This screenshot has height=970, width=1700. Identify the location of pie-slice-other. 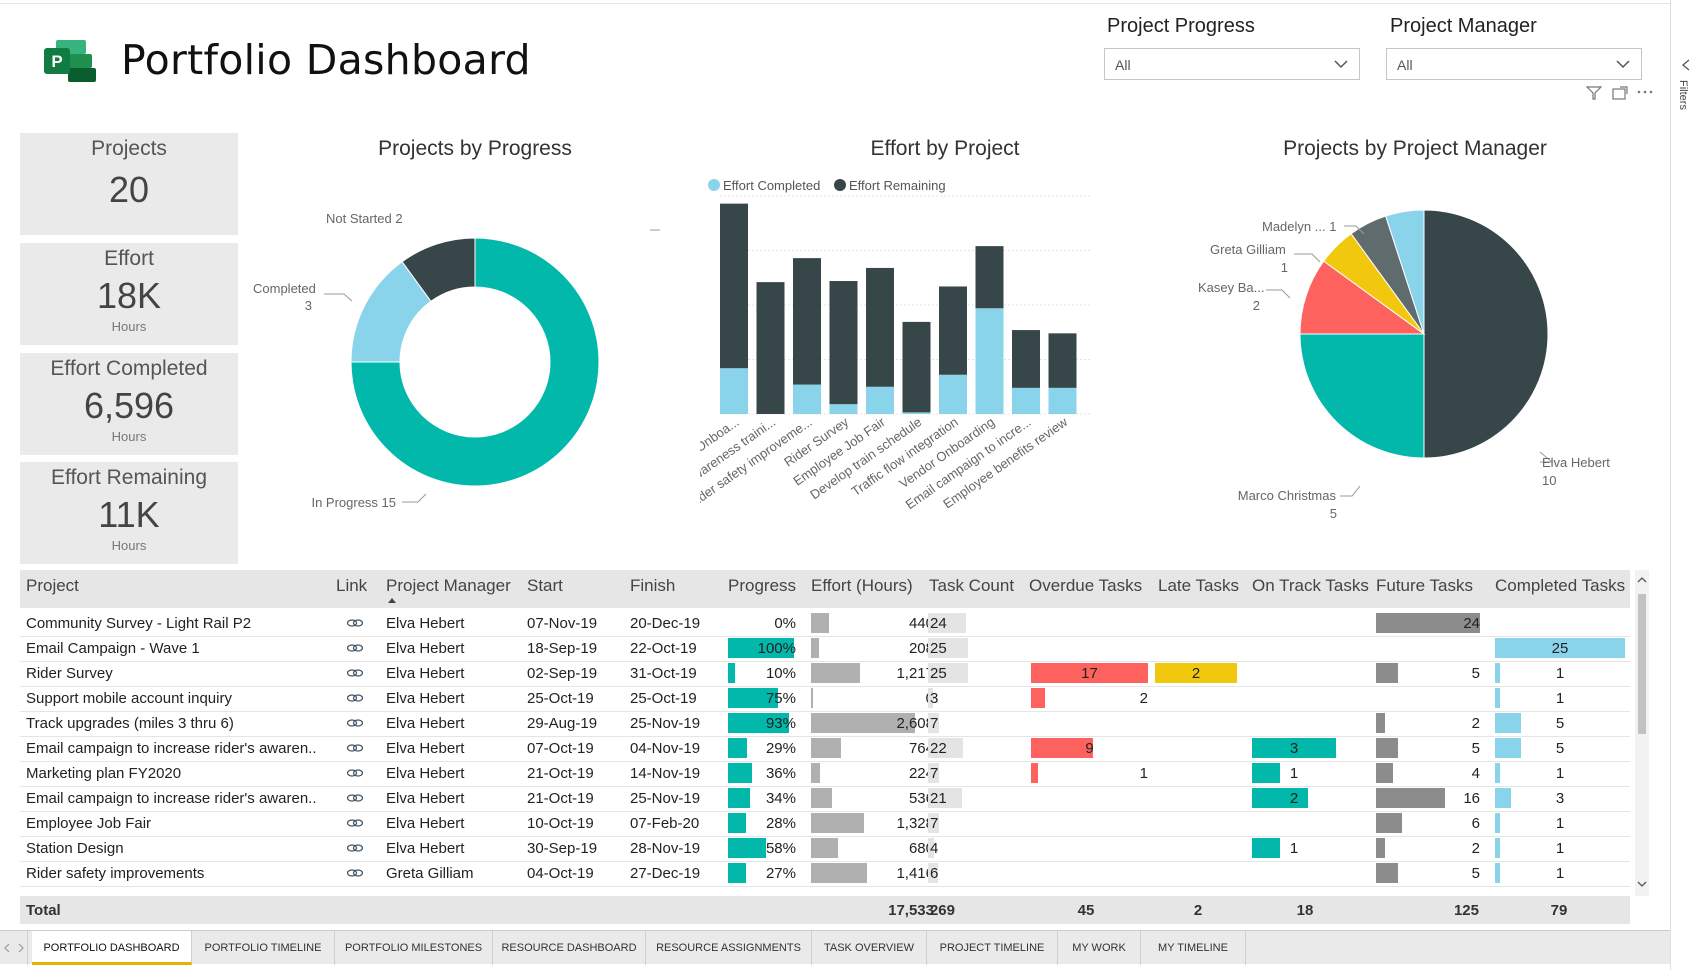
(1405, 272).